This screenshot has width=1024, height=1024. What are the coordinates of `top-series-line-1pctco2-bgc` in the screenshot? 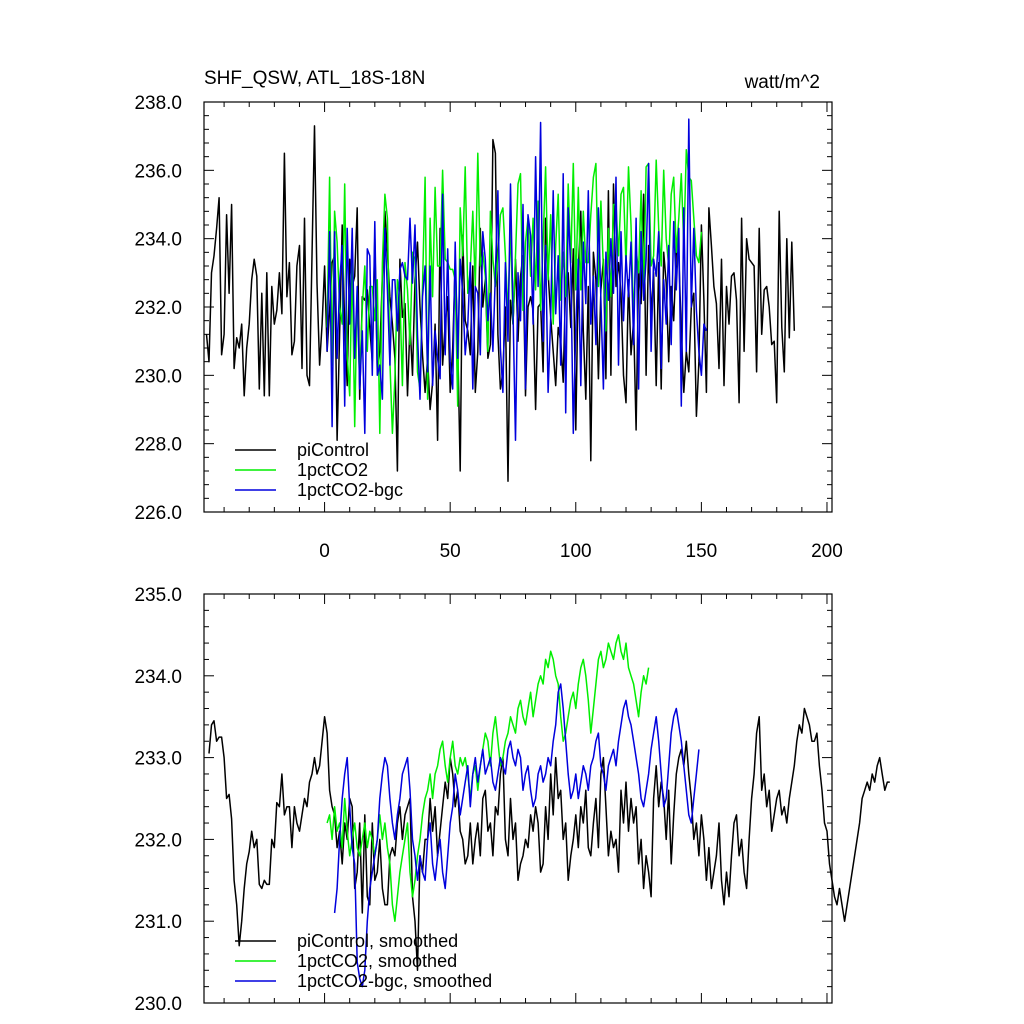 It's located at (517, 280).